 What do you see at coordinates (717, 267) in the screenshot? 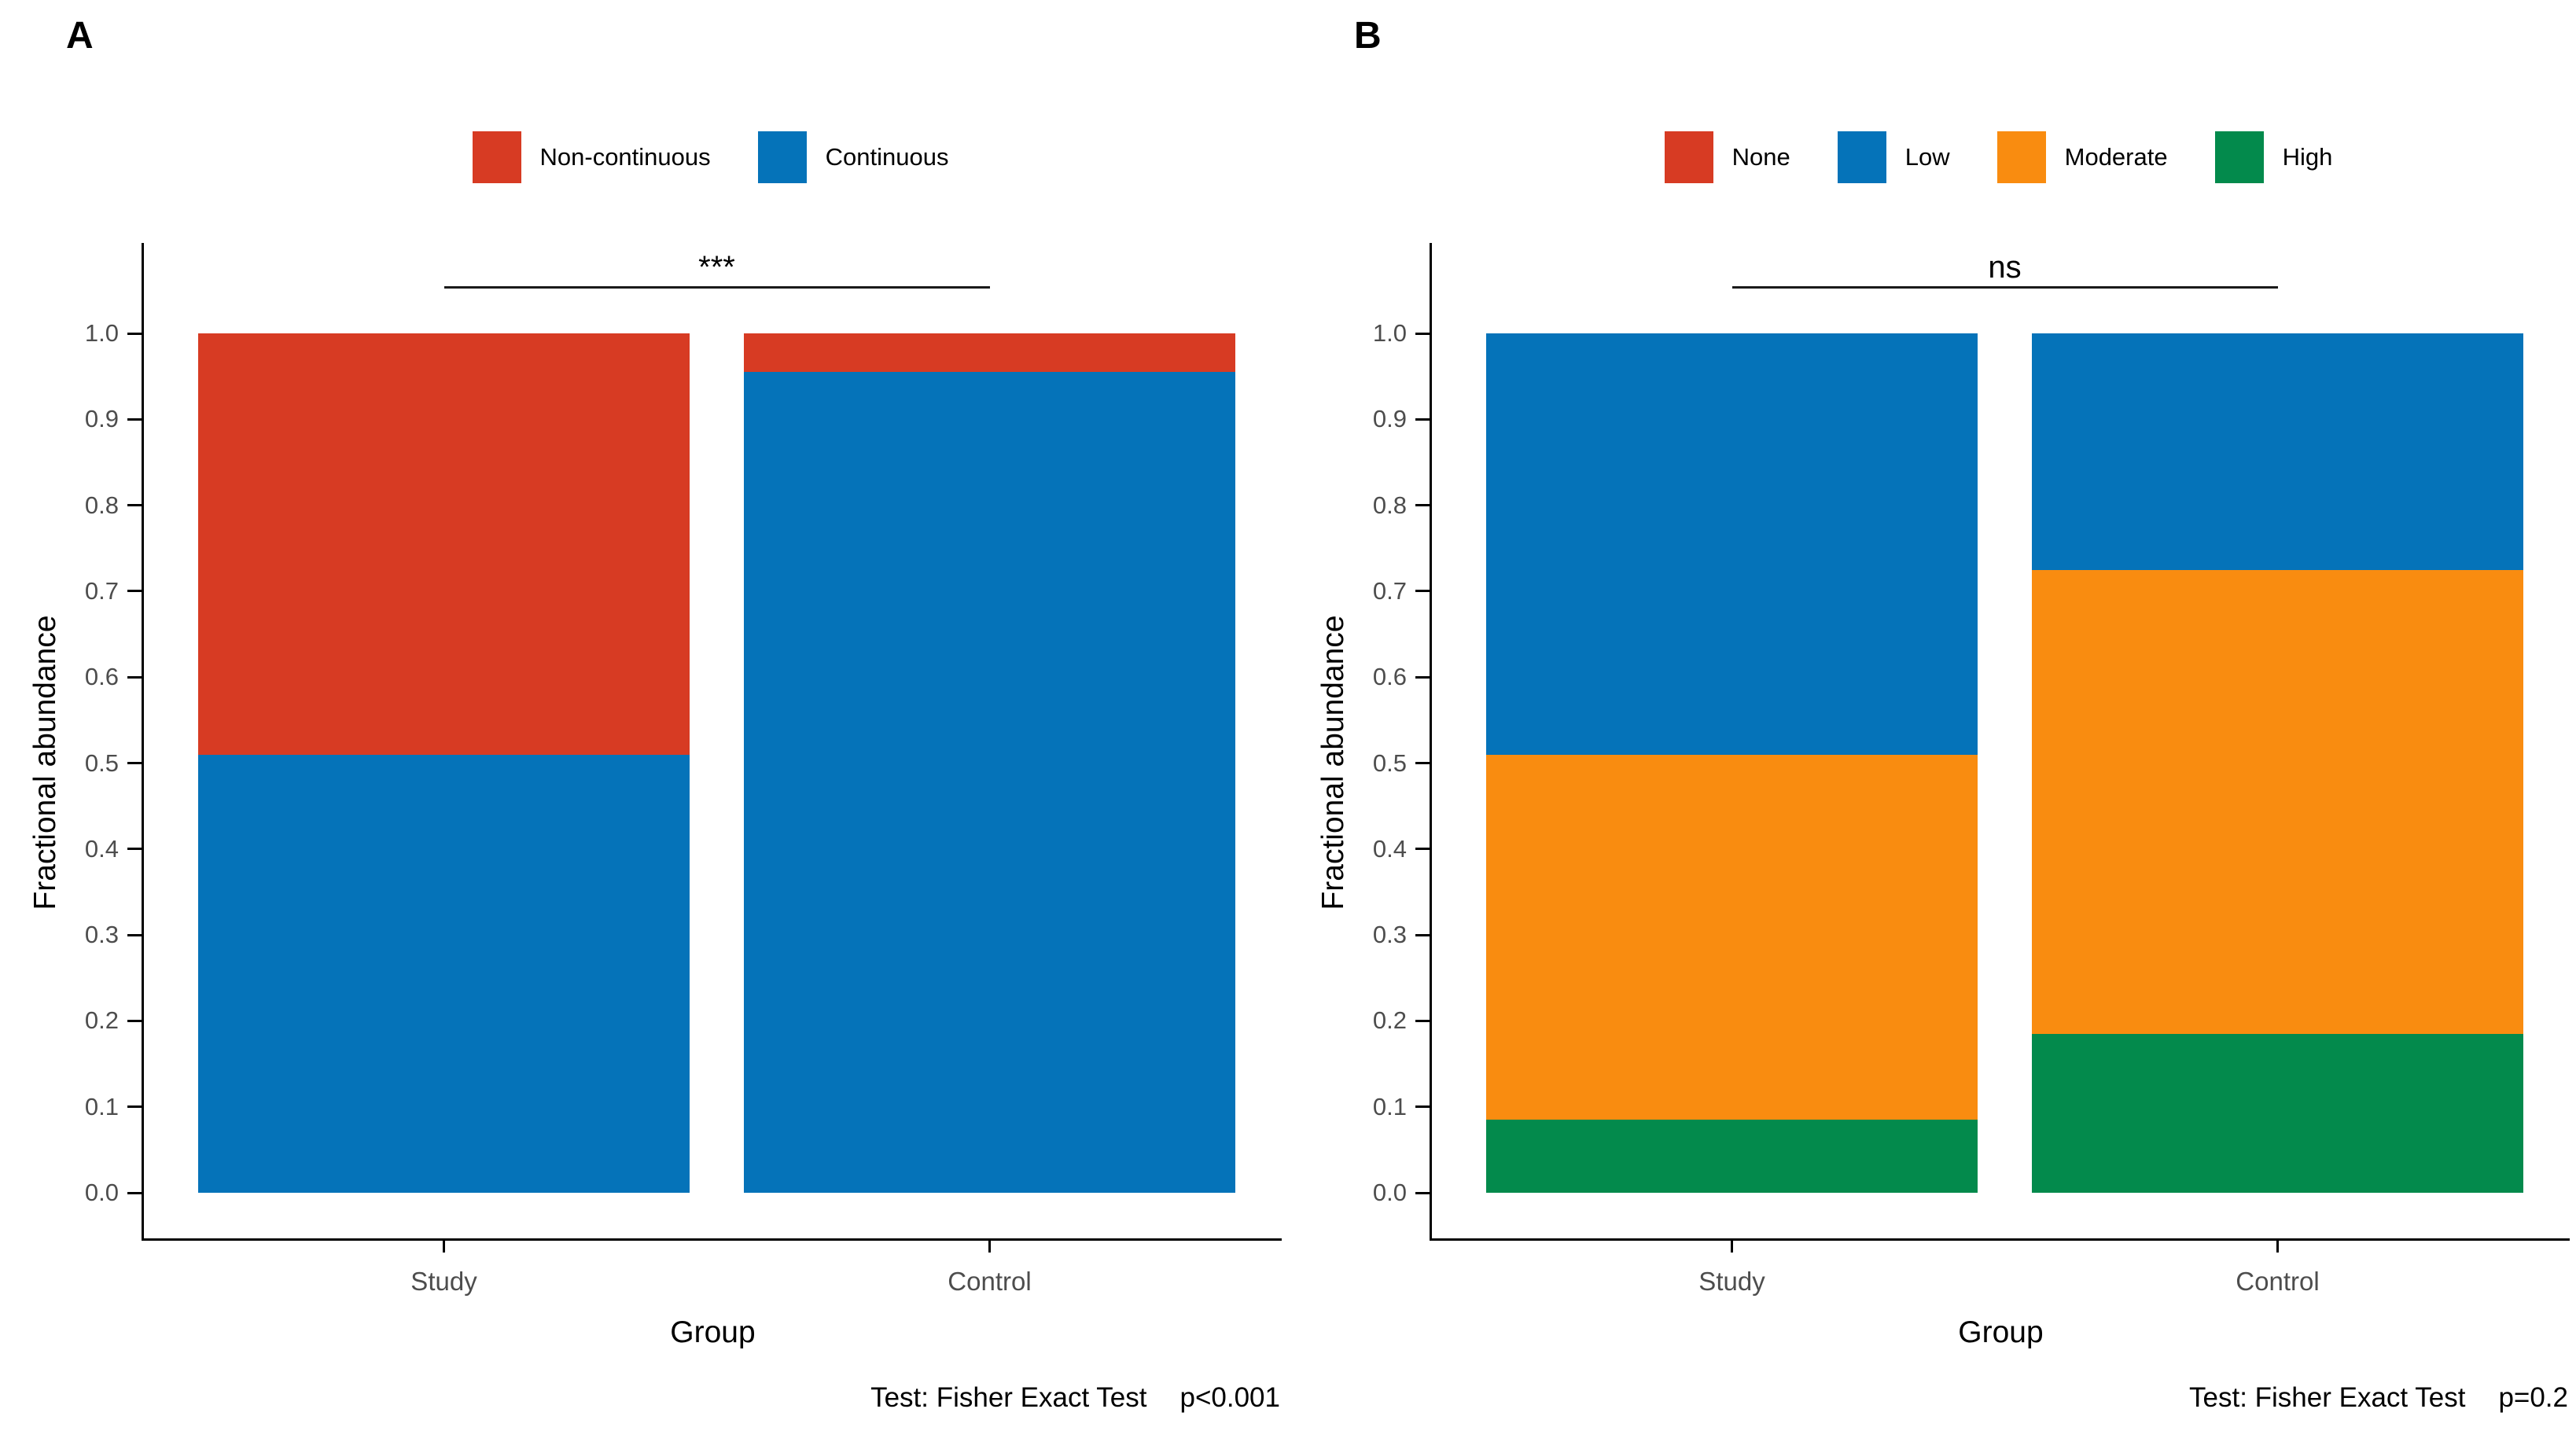
I see `significance-label: ***` at bounding box center [717, 267].